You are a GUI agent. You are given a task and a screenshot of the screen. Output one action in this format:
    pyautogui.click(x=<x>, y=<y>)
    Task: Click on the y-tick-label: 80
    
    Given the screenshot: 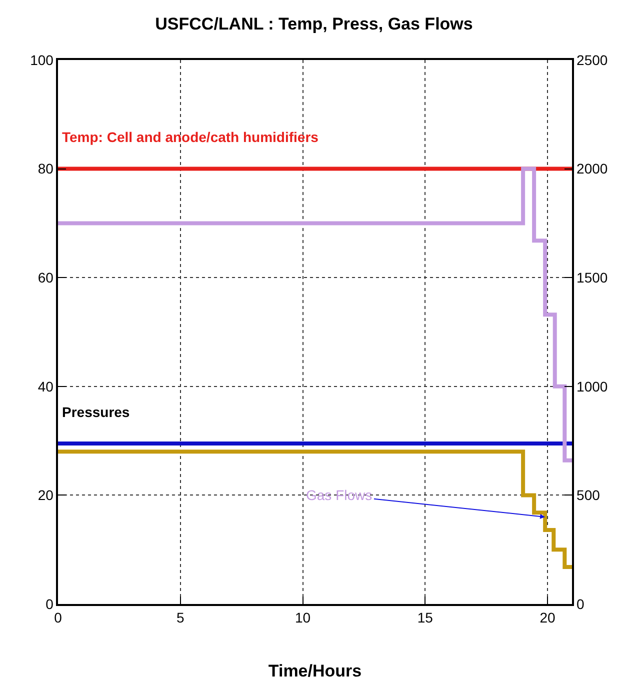 What is the action you would take?
    pyautogui.click(x=46, y=168)
    